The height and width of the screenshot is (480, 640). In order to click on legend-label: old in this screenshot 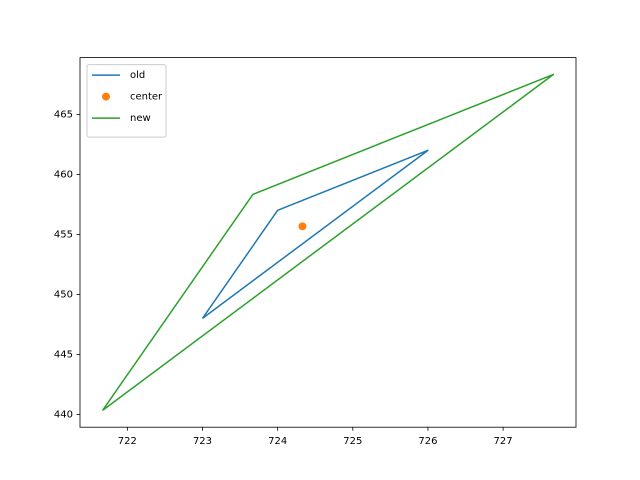, I will do `click(137, 75)`.